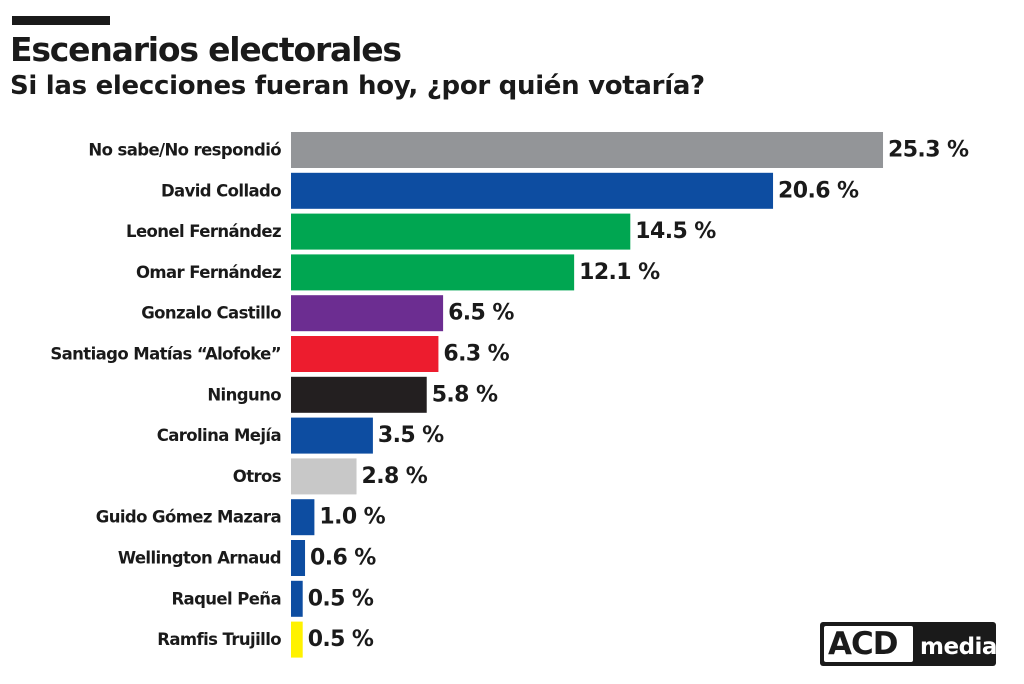  I want to click on value-label-9: 1.0 %, so click(352, 517).